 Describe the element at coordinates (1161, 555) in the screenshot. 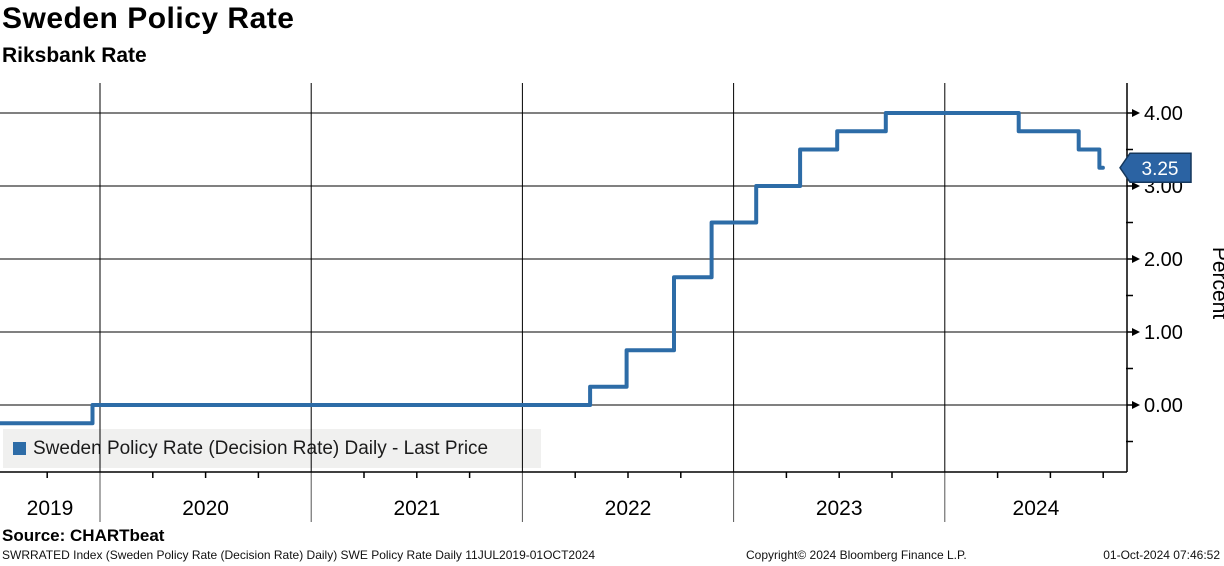

I see `footer-timestamp: 01-Oct-2024 07:46:52` at that location.